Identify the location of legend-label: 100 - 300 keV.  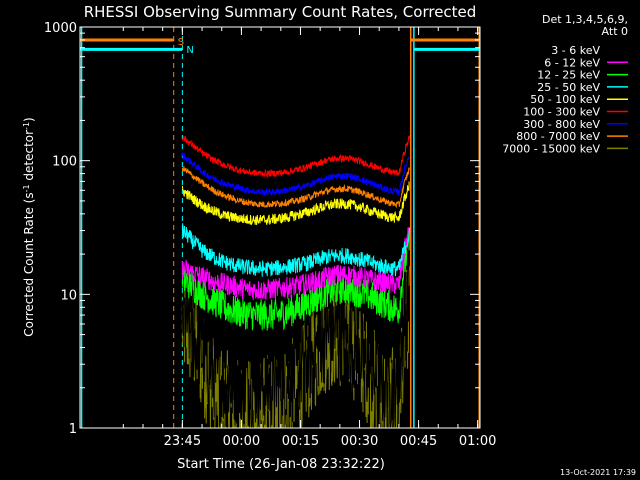
(561, 112).